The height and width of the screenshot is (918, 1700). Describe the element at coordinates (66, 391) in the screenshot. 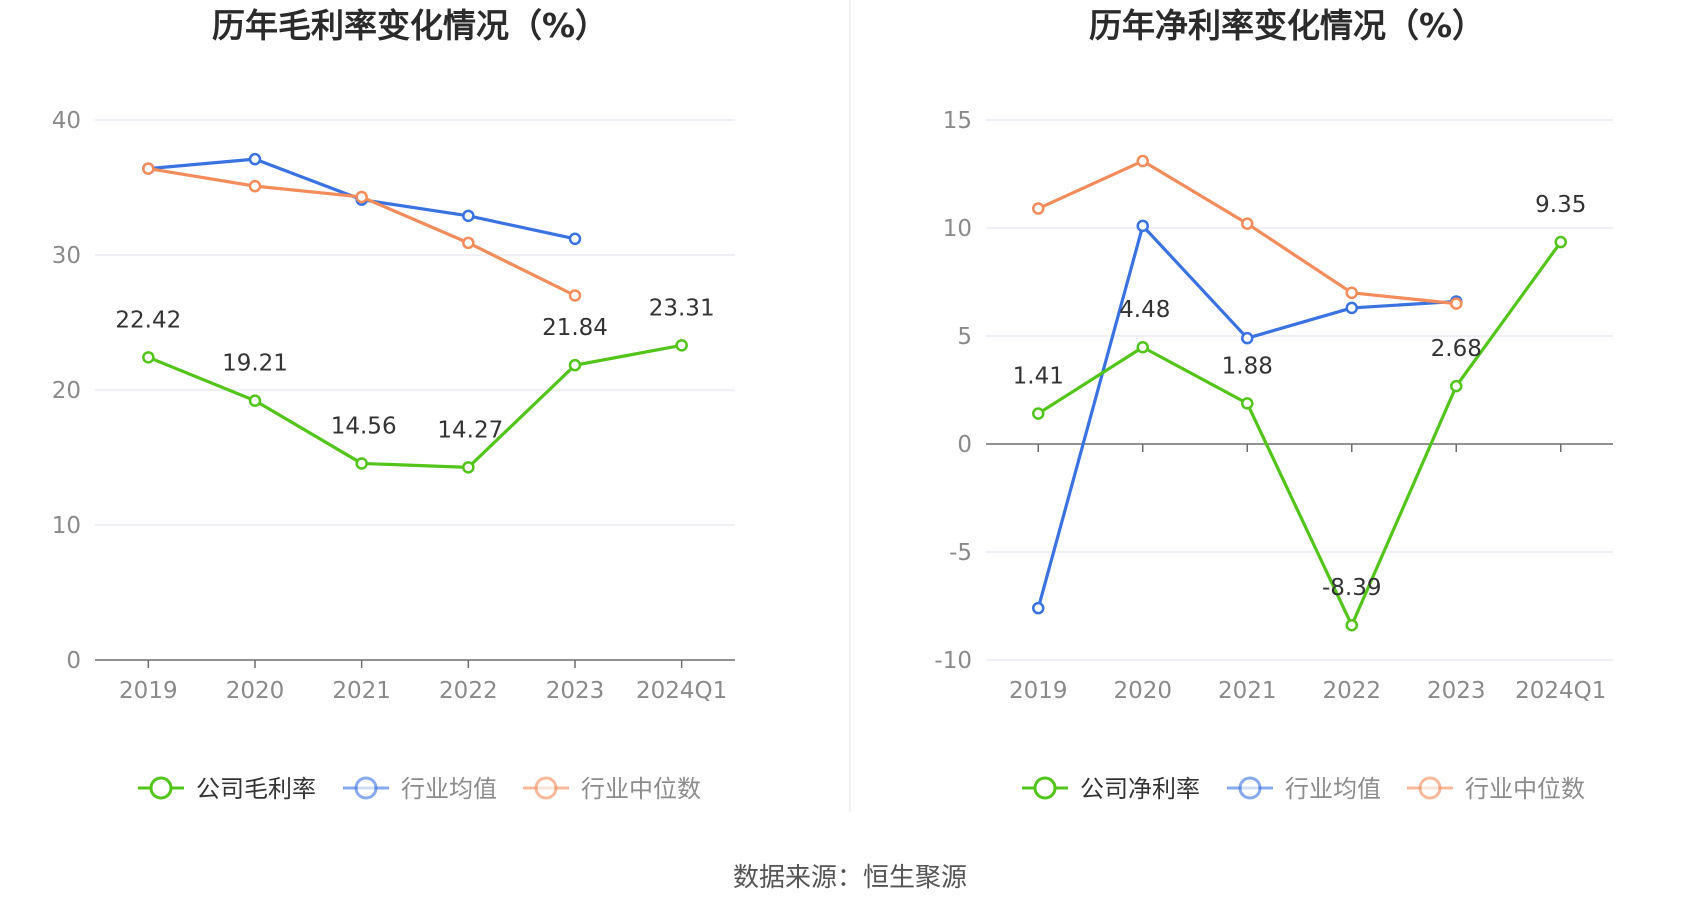

I see `y-tick-label: 20` at that location.